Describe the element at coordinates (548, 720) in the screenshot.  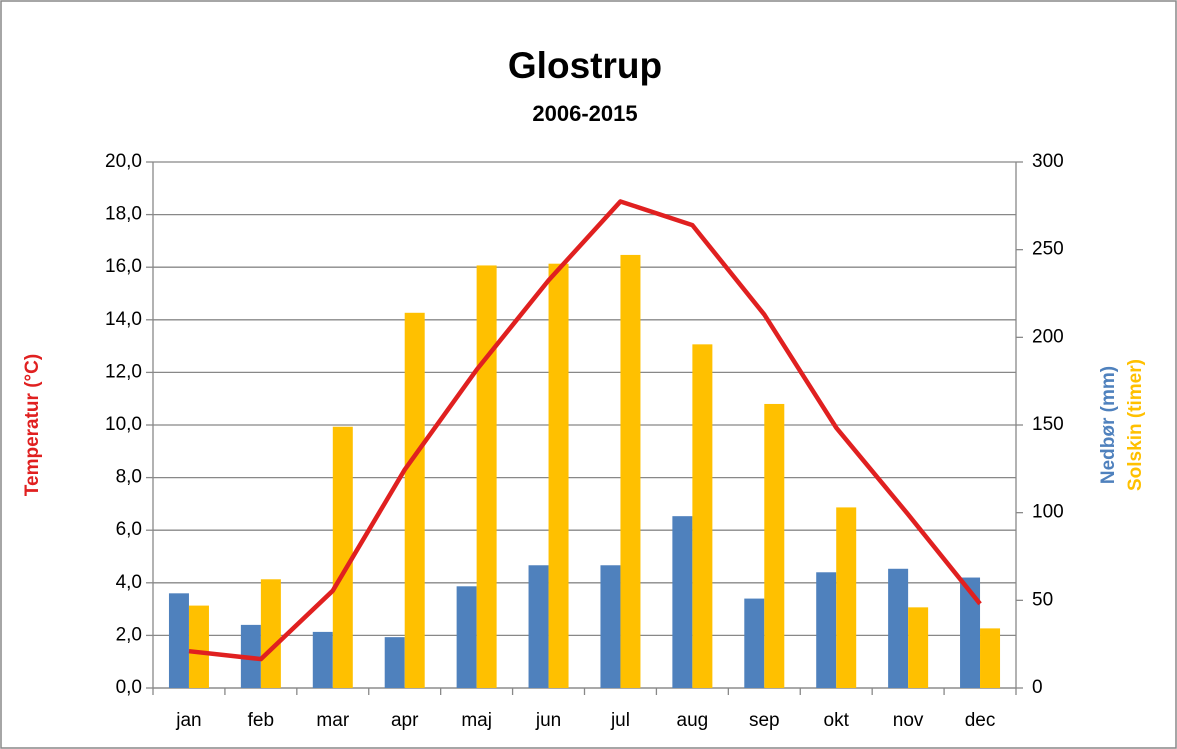
I see `x-tick-label: jun` at that location.